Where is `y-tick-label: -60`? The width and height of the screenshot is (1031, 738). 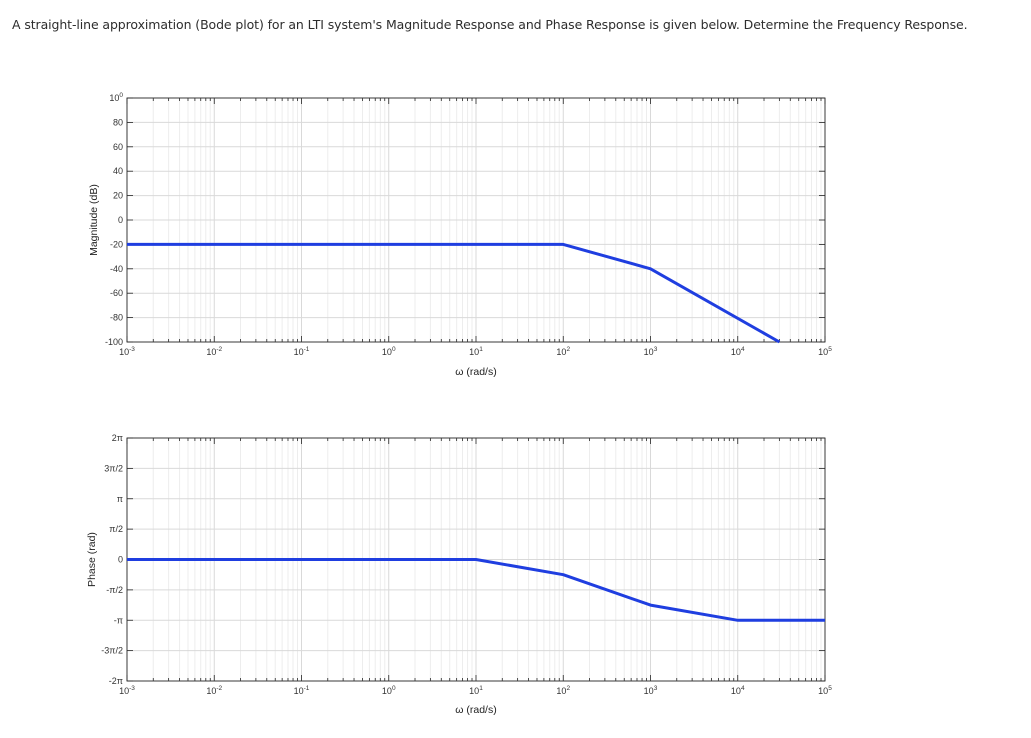 y-tick-label: -60 is located at coordinates (116, 293).